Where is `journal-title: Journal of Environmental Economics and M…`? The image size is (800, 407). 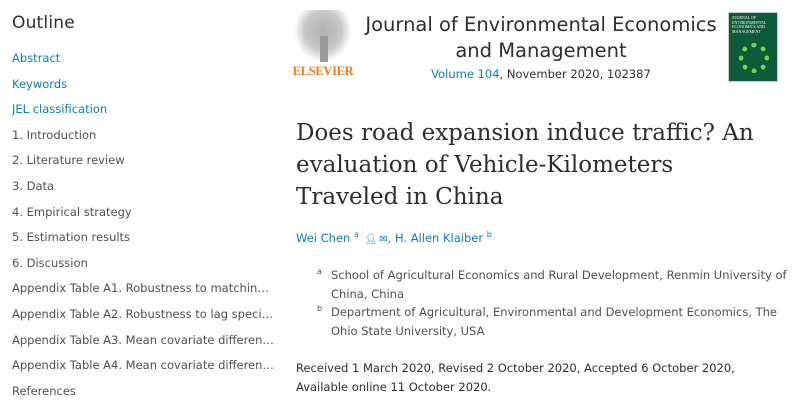
journal-title: Journal of Environmental Economics and M… is located at coordinates (541, 37).